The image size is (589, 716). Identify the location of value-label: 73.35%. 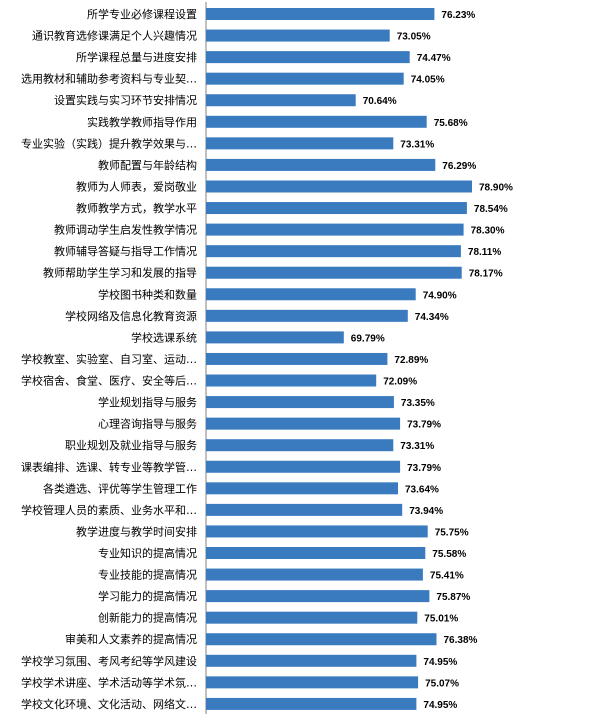
(418, 403).